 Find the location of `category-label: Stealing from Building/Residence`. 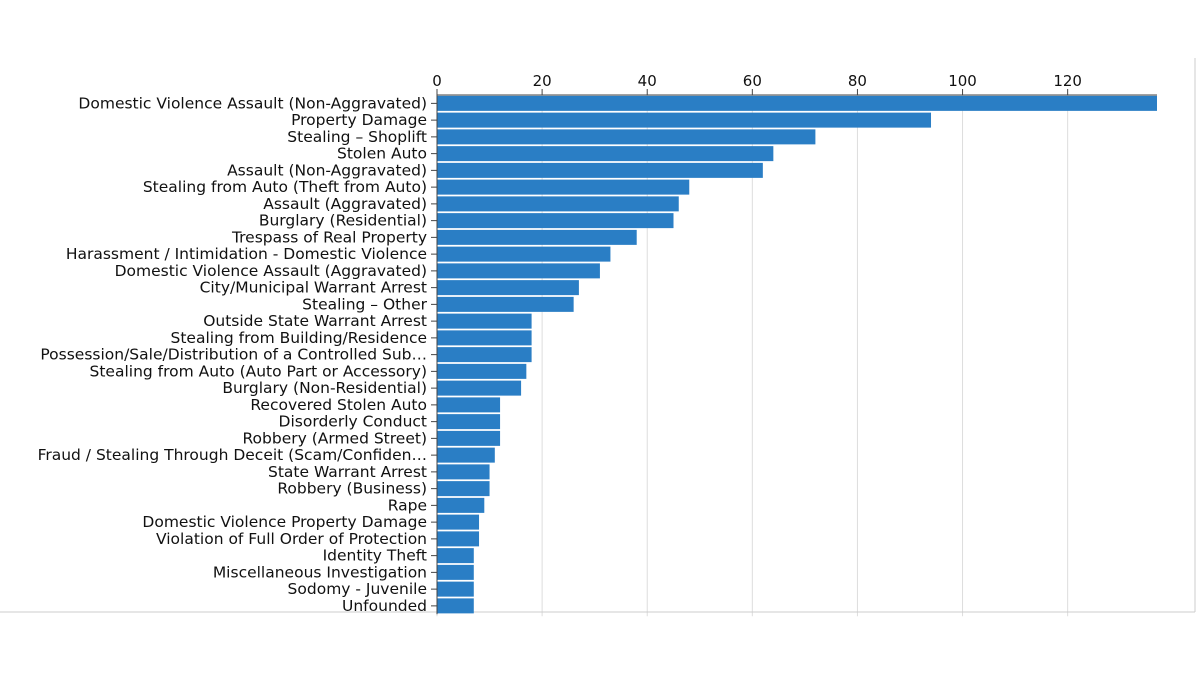

category-label: Stealing from Building/Residence is located at coordinates (299, 338).